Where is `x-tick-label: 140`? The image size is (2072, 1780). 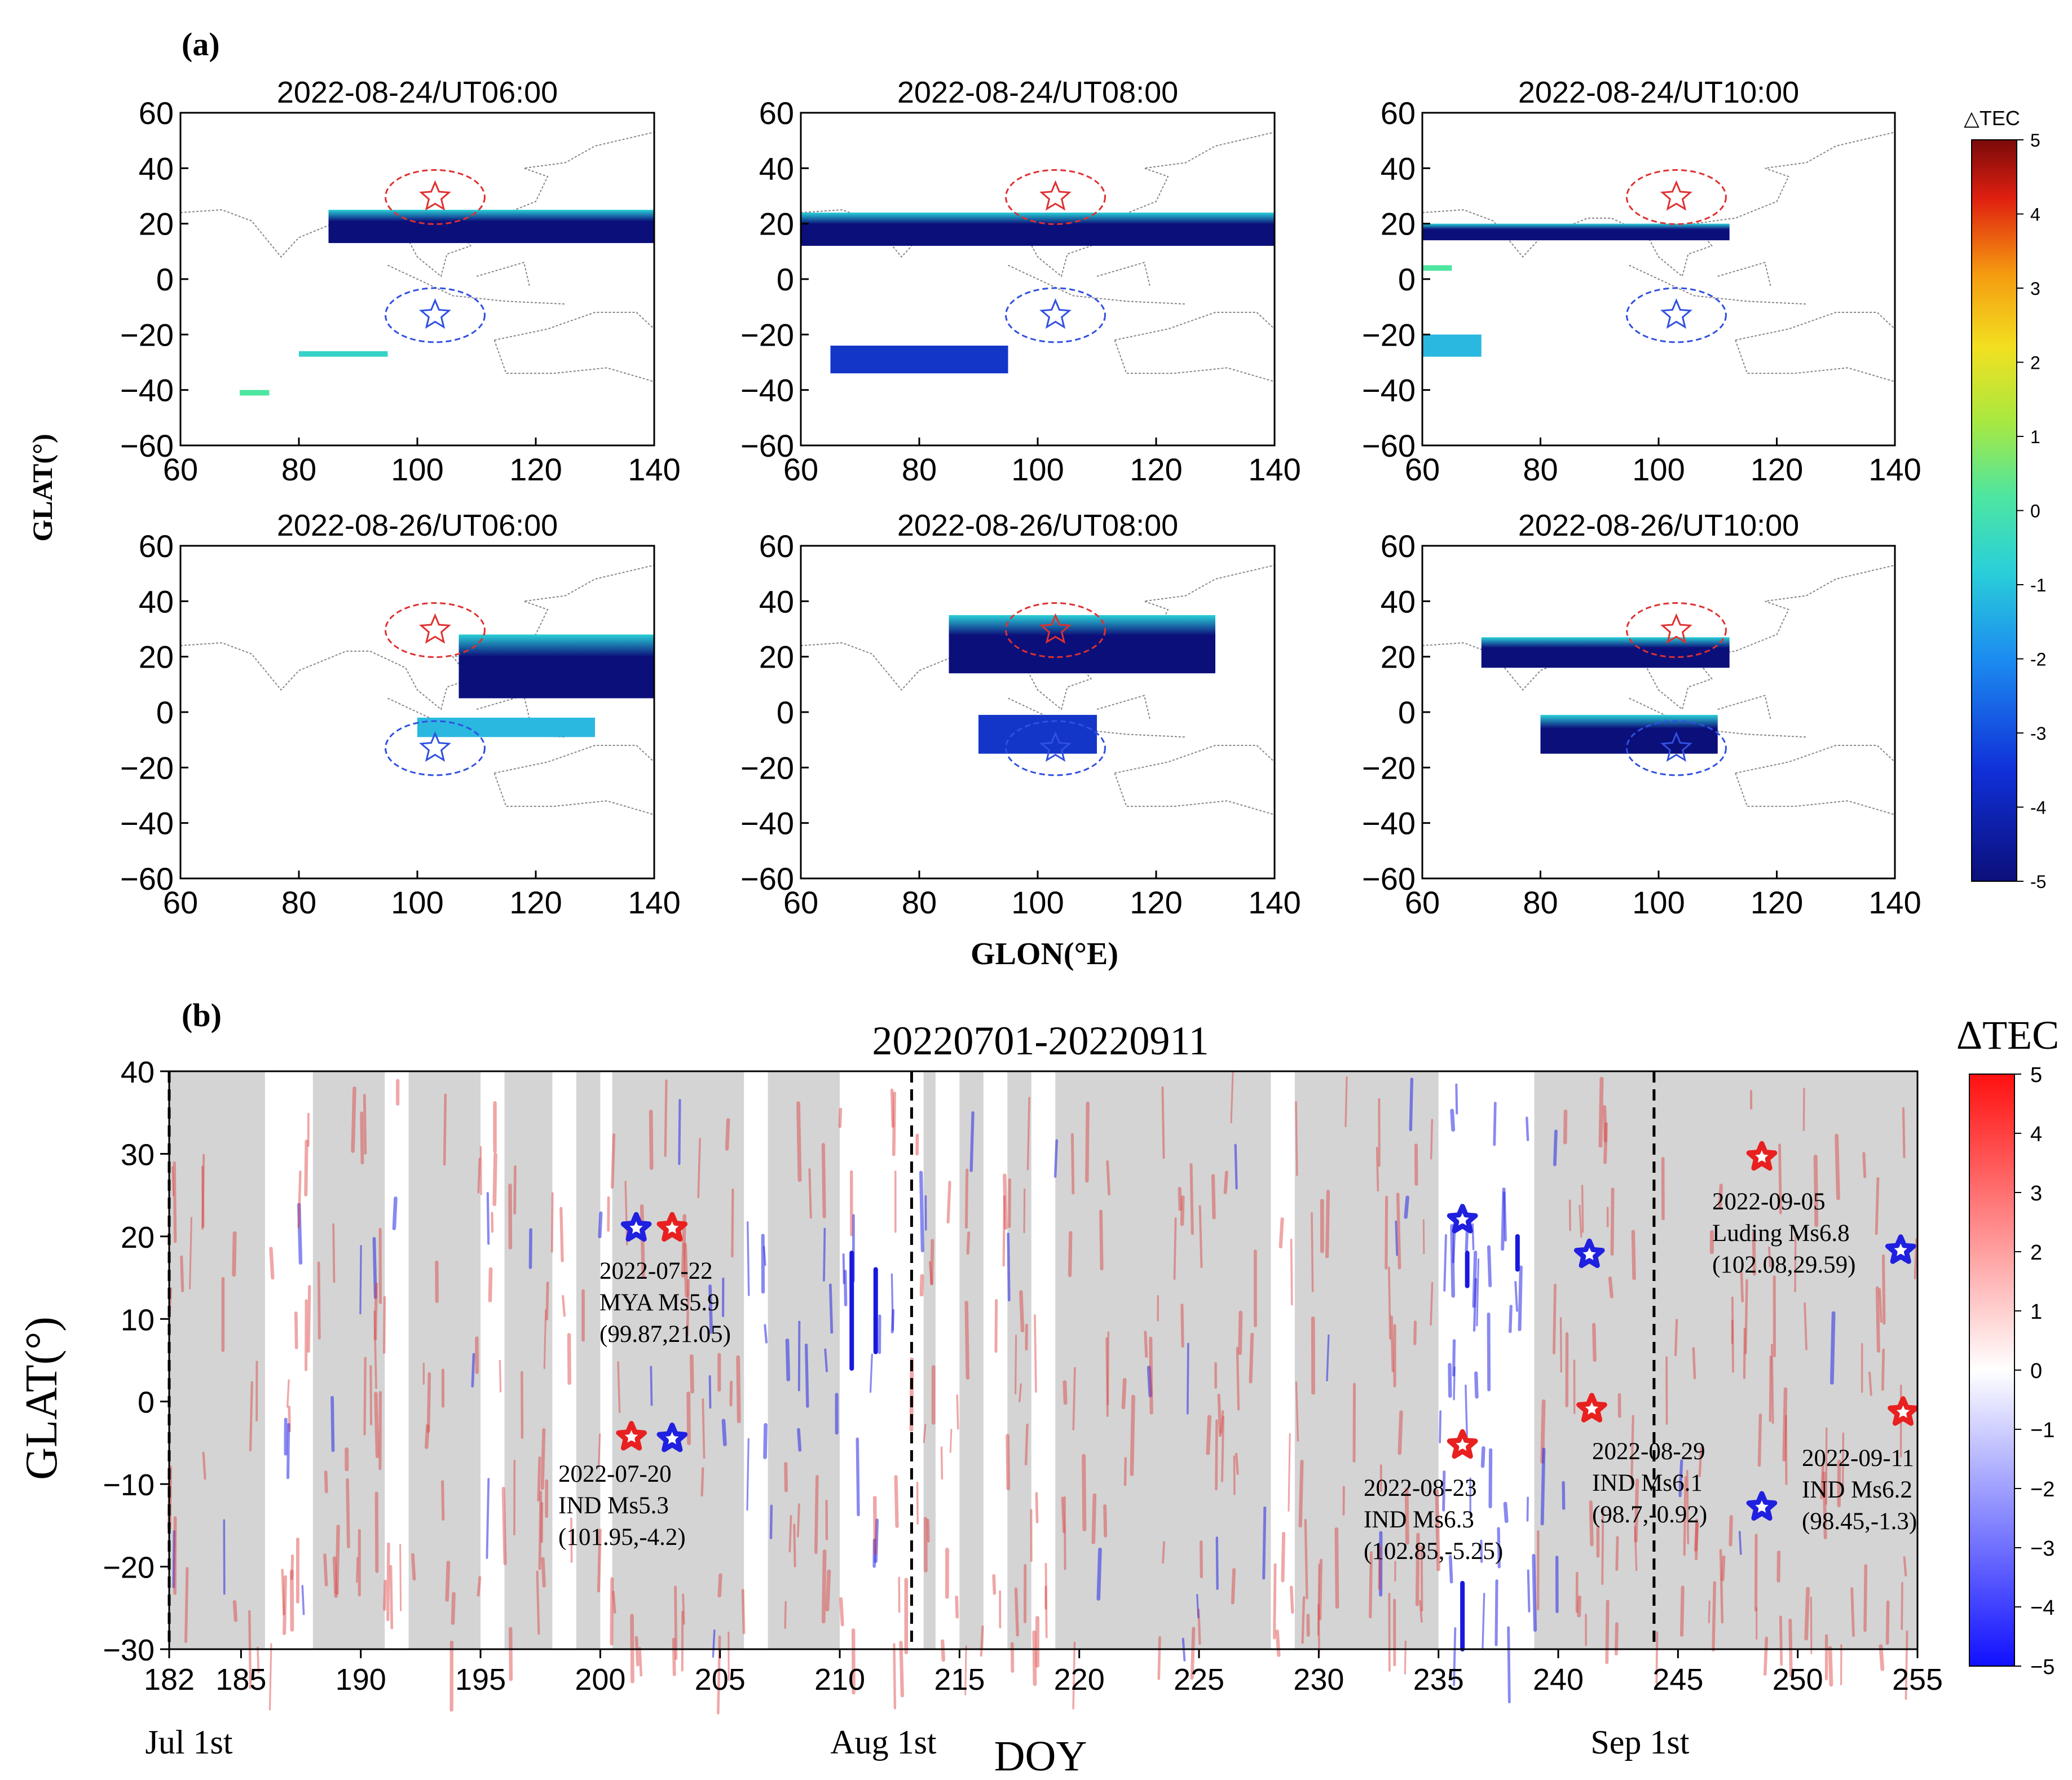 x-tick-label: 140 is located at coordinates (1274, 469).